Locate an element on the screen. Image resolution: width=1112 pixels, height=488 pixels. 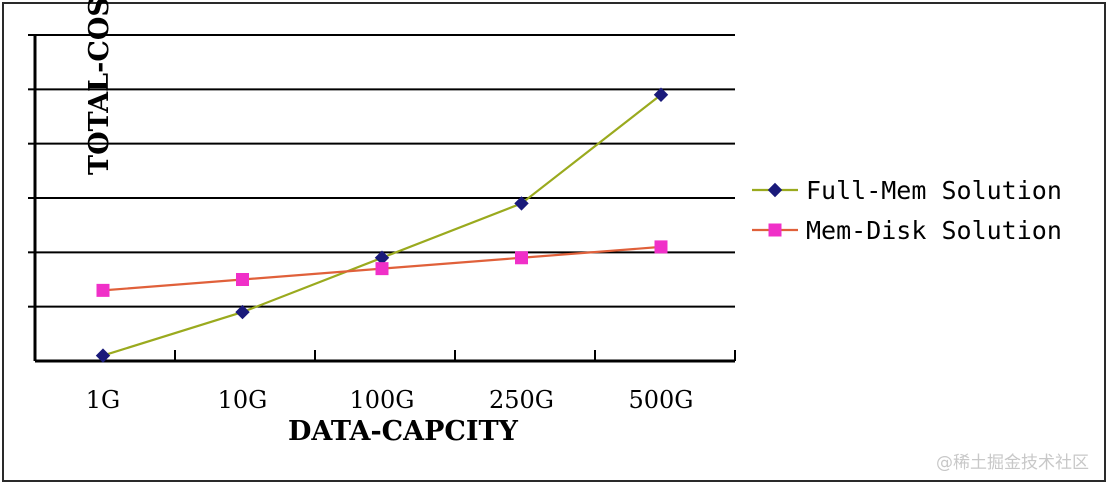
x-tick-label: 100G is located at coordinates (382, 400).